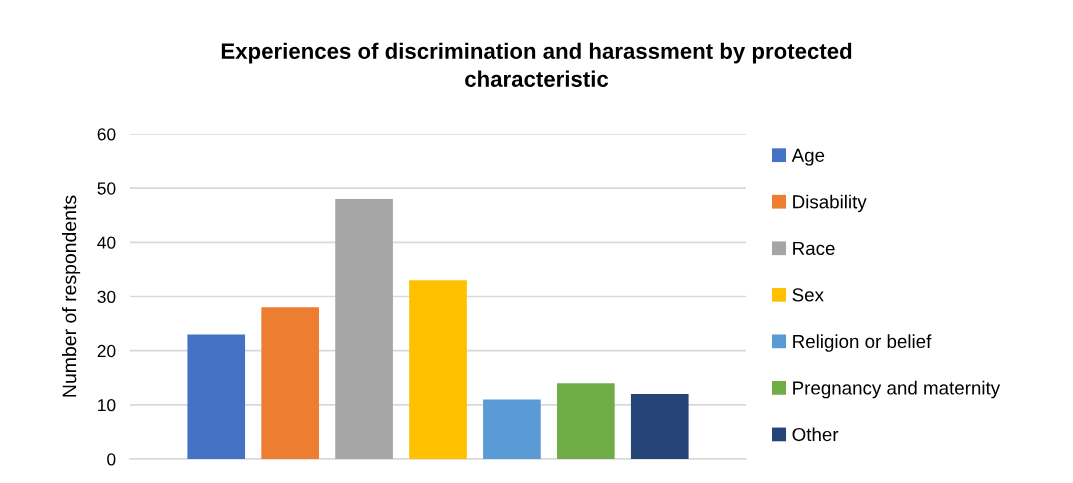  What do you see at coordinates (808, 157) in the screenshot?
I see `legend-label: Age` at bounding box center [808, 157].